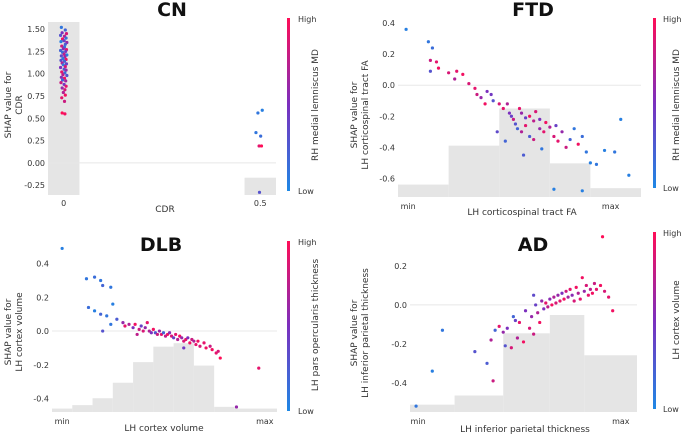 This screenshot has width=685, height=437. Describe the element at coordinates (36, 74) in the screenshot. I see `y-tick-label: 1.00` at that location.